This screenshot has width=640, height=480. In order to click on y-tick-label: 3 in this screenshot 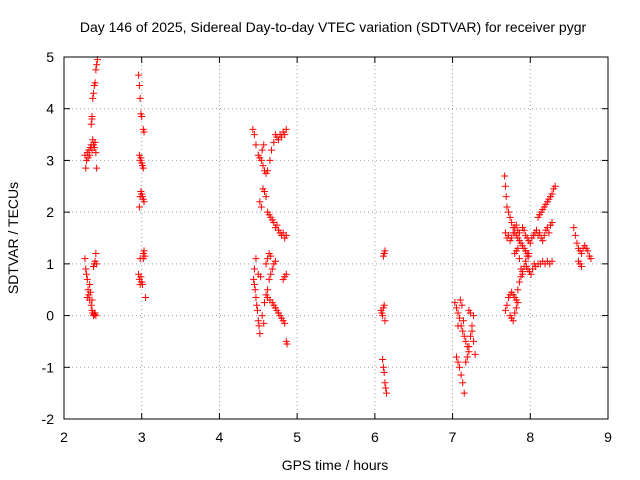, I will do `click(50, 160)`.